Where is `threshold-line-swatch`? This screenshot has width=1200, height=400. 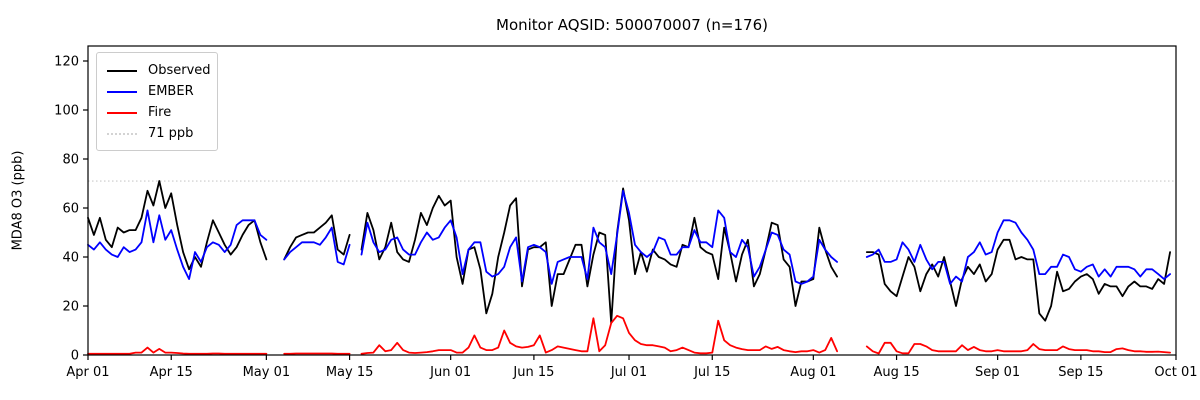
threshold-line-swatch is located at coordinates (122, 133).